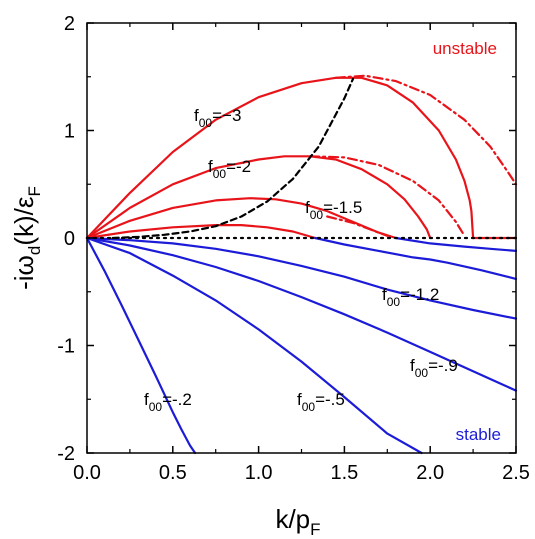 The image size is (535, 539). I want to click on series-label-2: f00=-2, so click(229, 169).